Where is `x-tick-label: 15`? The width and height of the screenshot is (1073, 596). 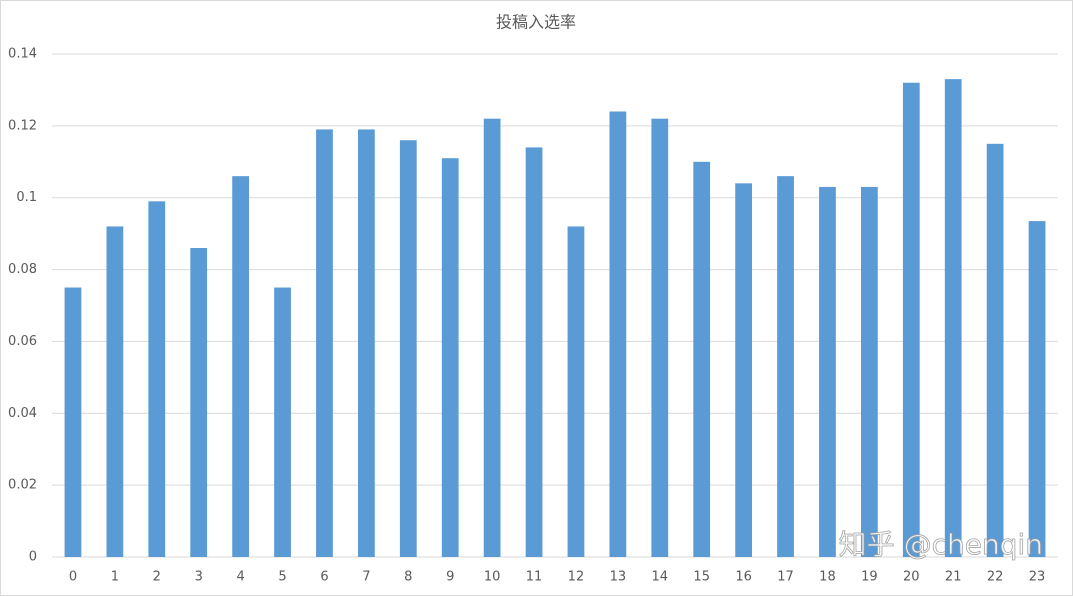
x-tick-label: 15 is located at coordinates (701, 577).